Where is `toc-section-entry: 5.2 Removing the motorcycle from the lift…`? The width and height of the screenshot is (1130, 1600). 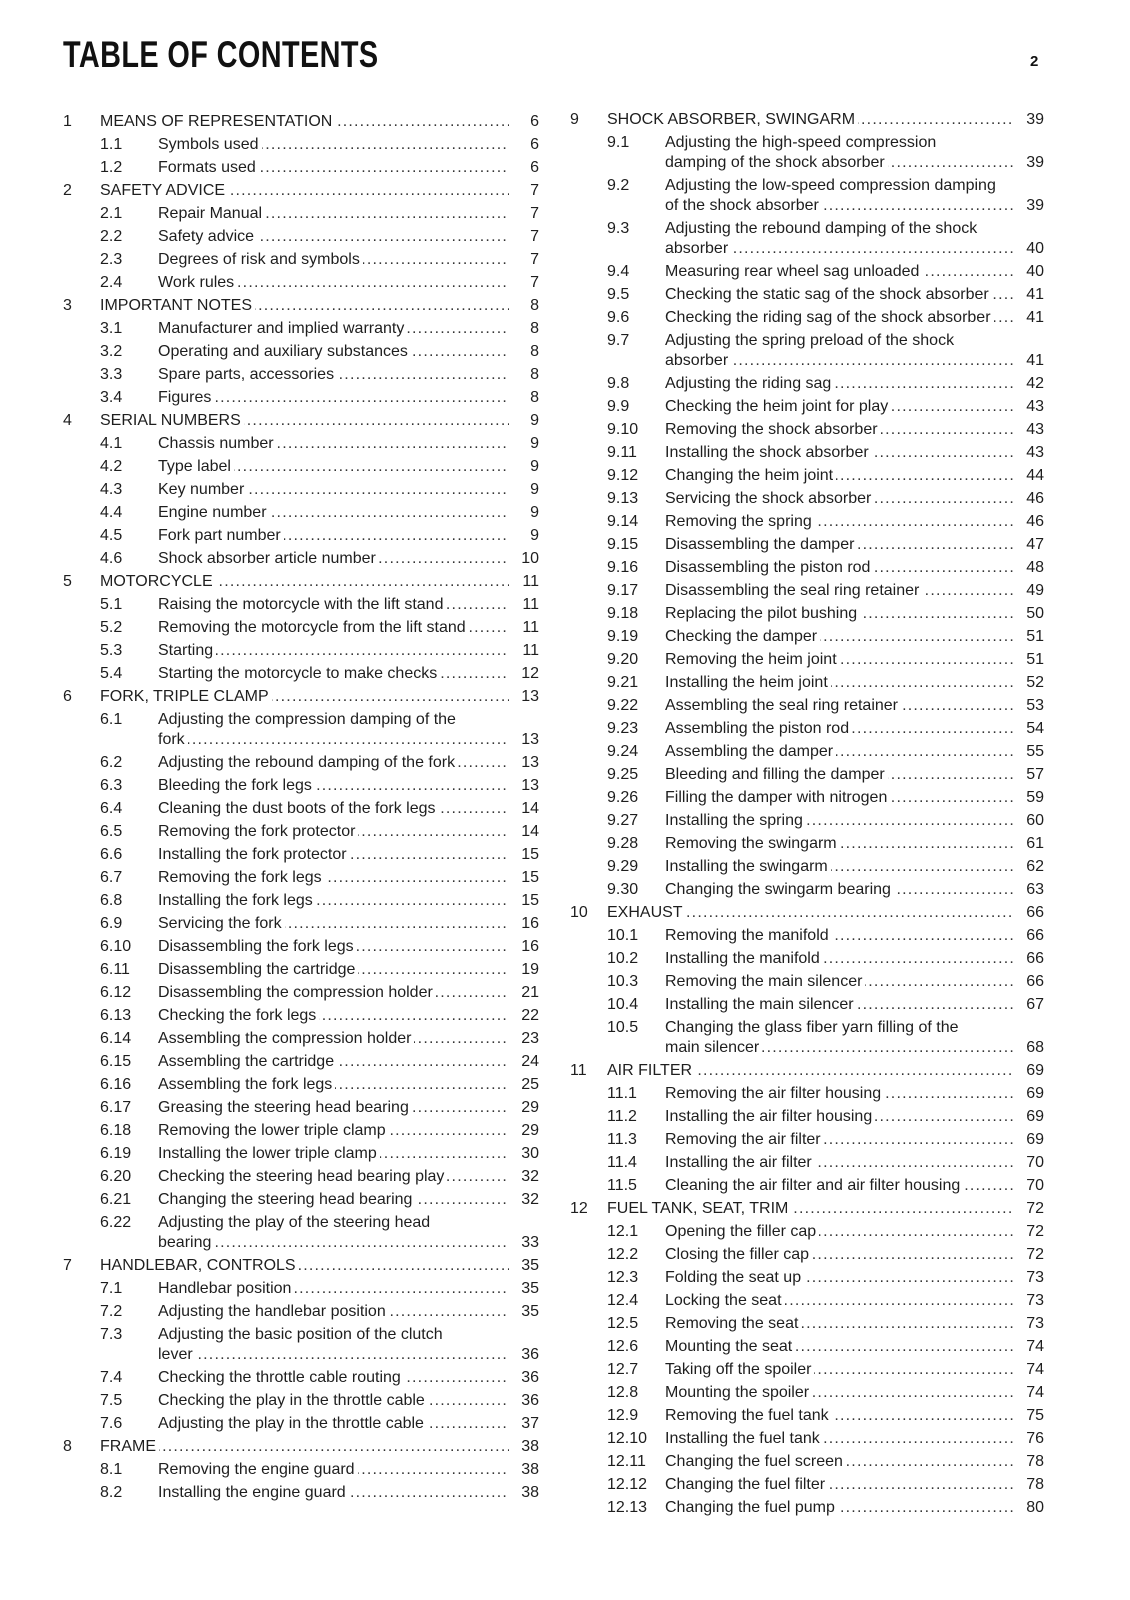
toc-section-entry: 5.2 Removing the motorcycle from the lift… is located at coordinates (301, 627).